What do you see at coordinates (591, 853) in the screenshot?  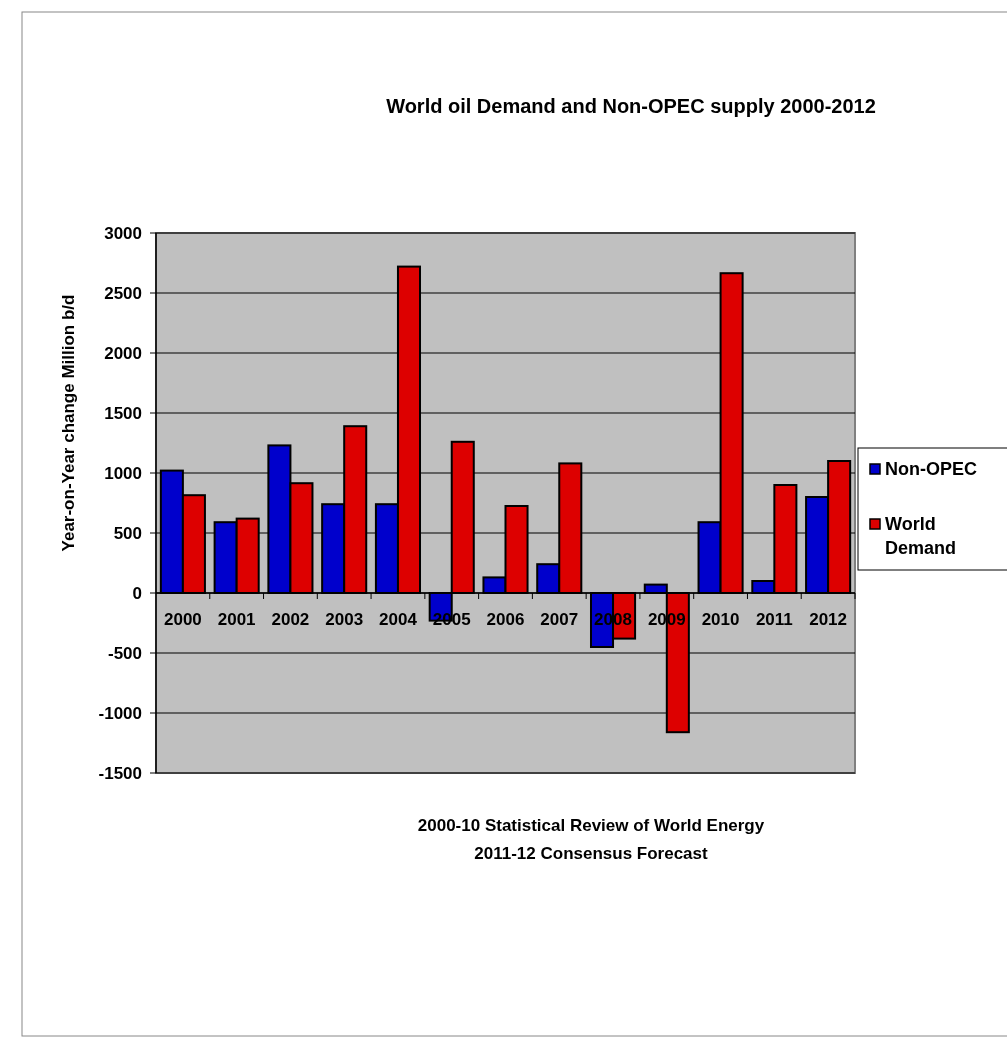 I see `text: 2011-12 Consensus Forecast` at bounding box center [591, 853].